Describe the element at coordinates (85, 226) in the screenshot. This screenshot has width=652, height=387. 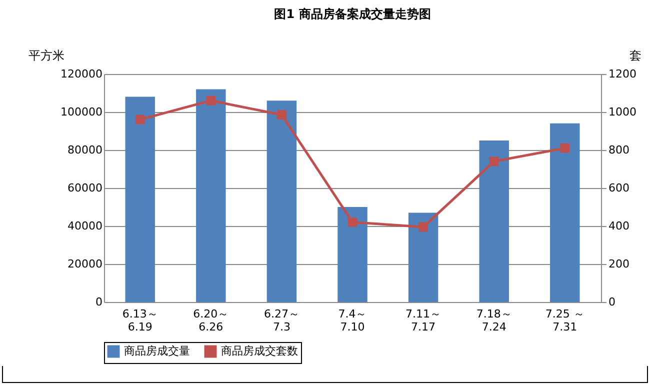
I see `y-tick-label: 40000` at that location.